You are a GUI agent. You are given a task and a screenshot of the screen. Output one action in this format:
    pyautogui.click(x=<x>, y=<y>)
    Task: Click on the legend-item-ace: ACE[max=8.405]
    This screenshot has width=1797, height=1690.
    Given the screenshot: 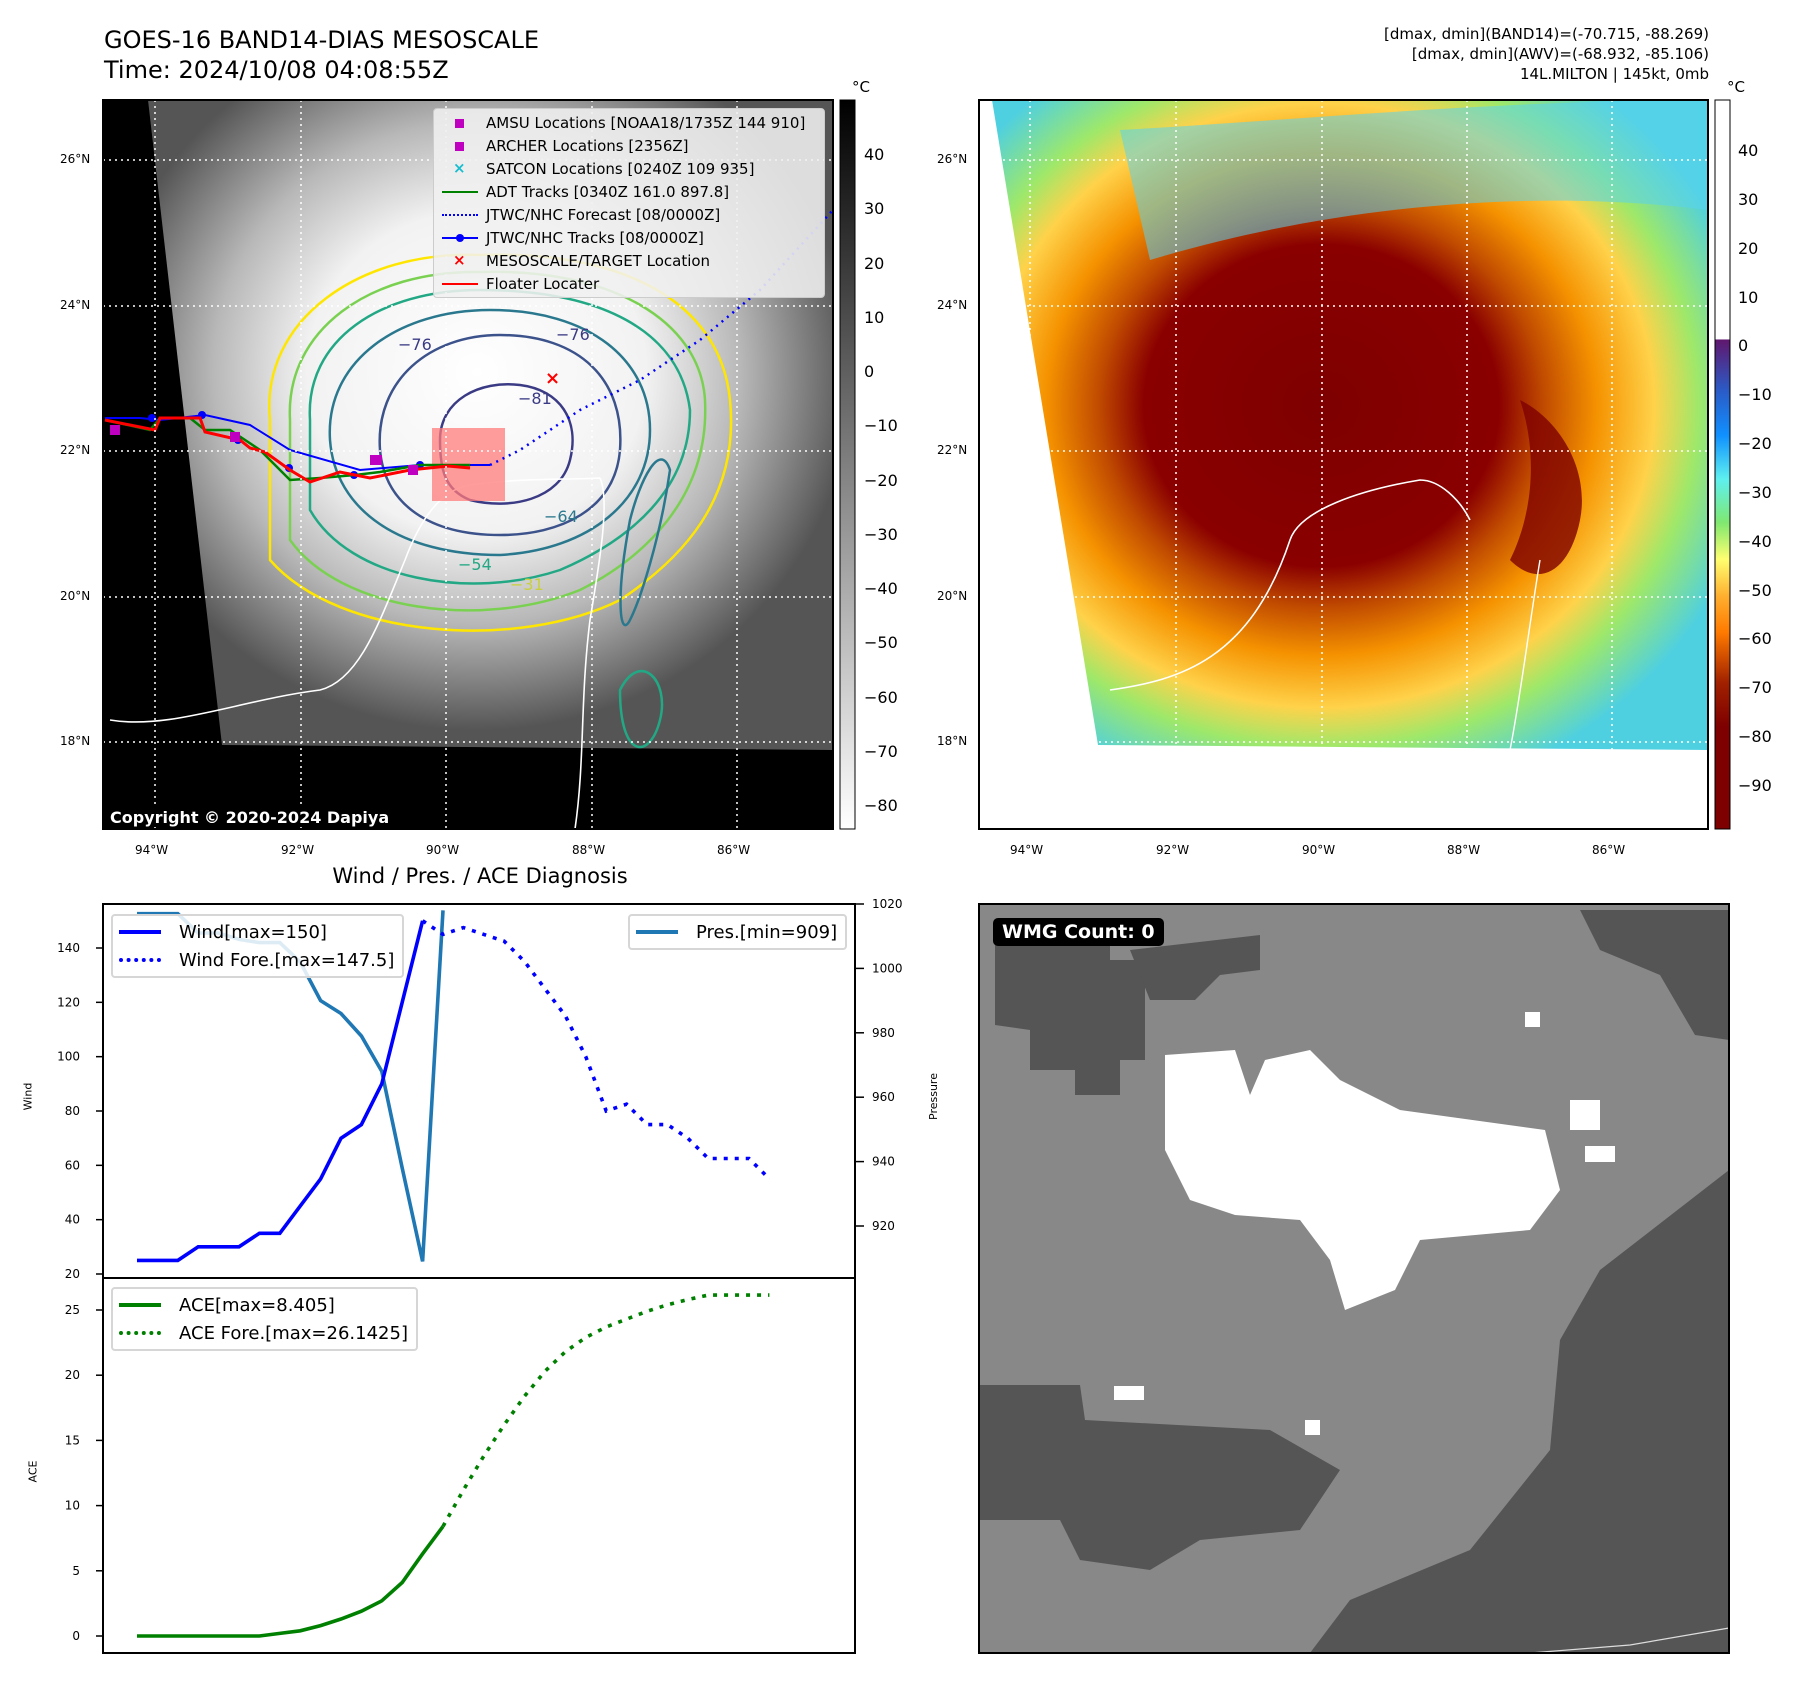 What is the action you would take?
    pyautogui.click(x=260, y=1305)
    